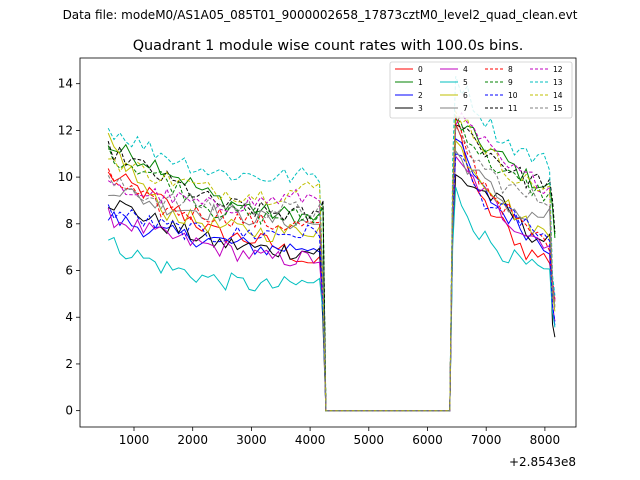  Describe the element at coordinates (558, 108) in the screenshot. I see `legend-label-15: 15` at that location.